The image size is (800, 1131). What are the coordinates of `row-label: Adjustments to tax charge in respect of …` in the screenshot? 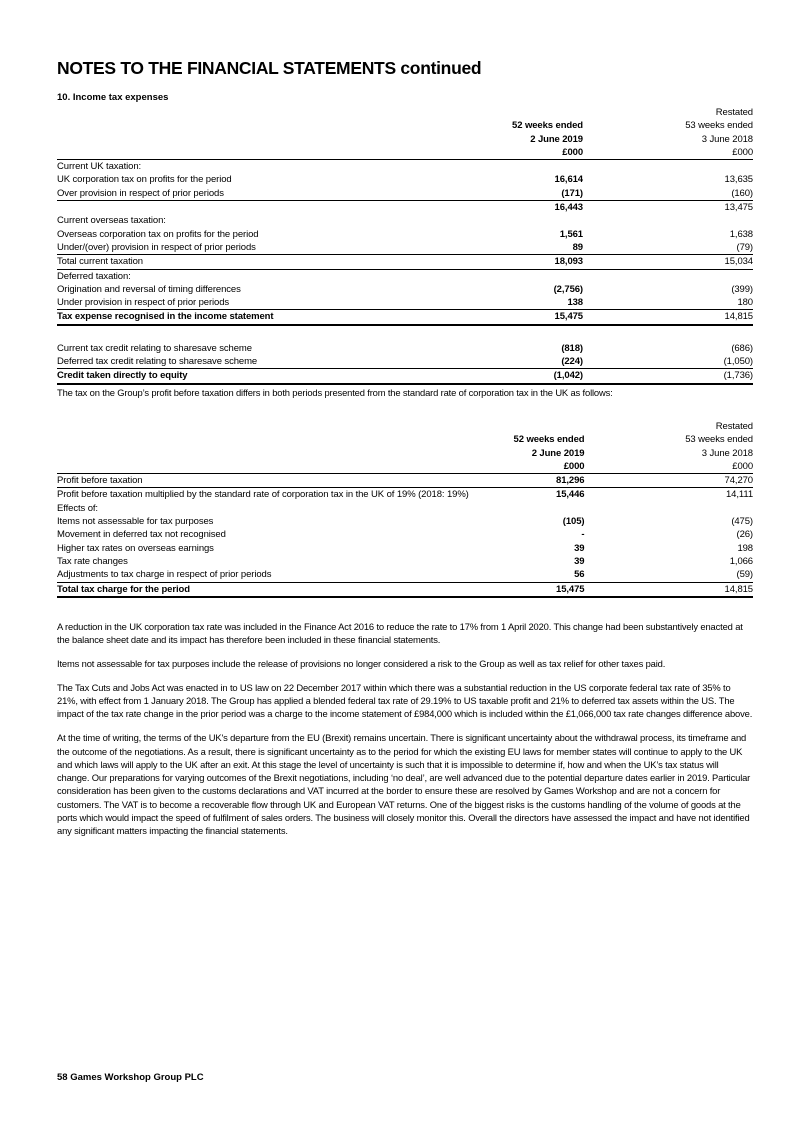 It's located at (263, 575).